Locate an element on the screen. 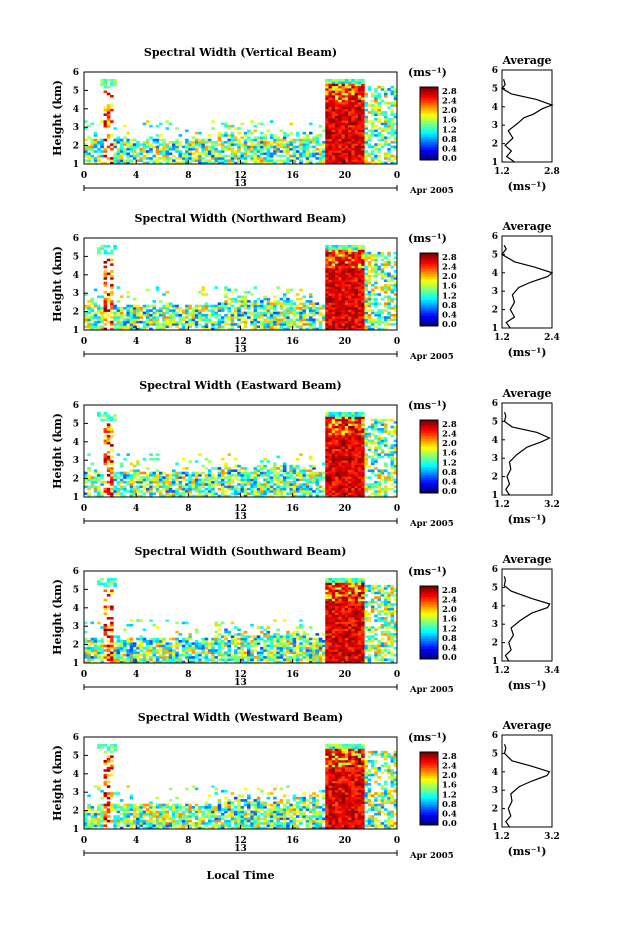 This screenshot has width=618, height=929. y-tick-label: 4 is located at coordinates (76, 276).